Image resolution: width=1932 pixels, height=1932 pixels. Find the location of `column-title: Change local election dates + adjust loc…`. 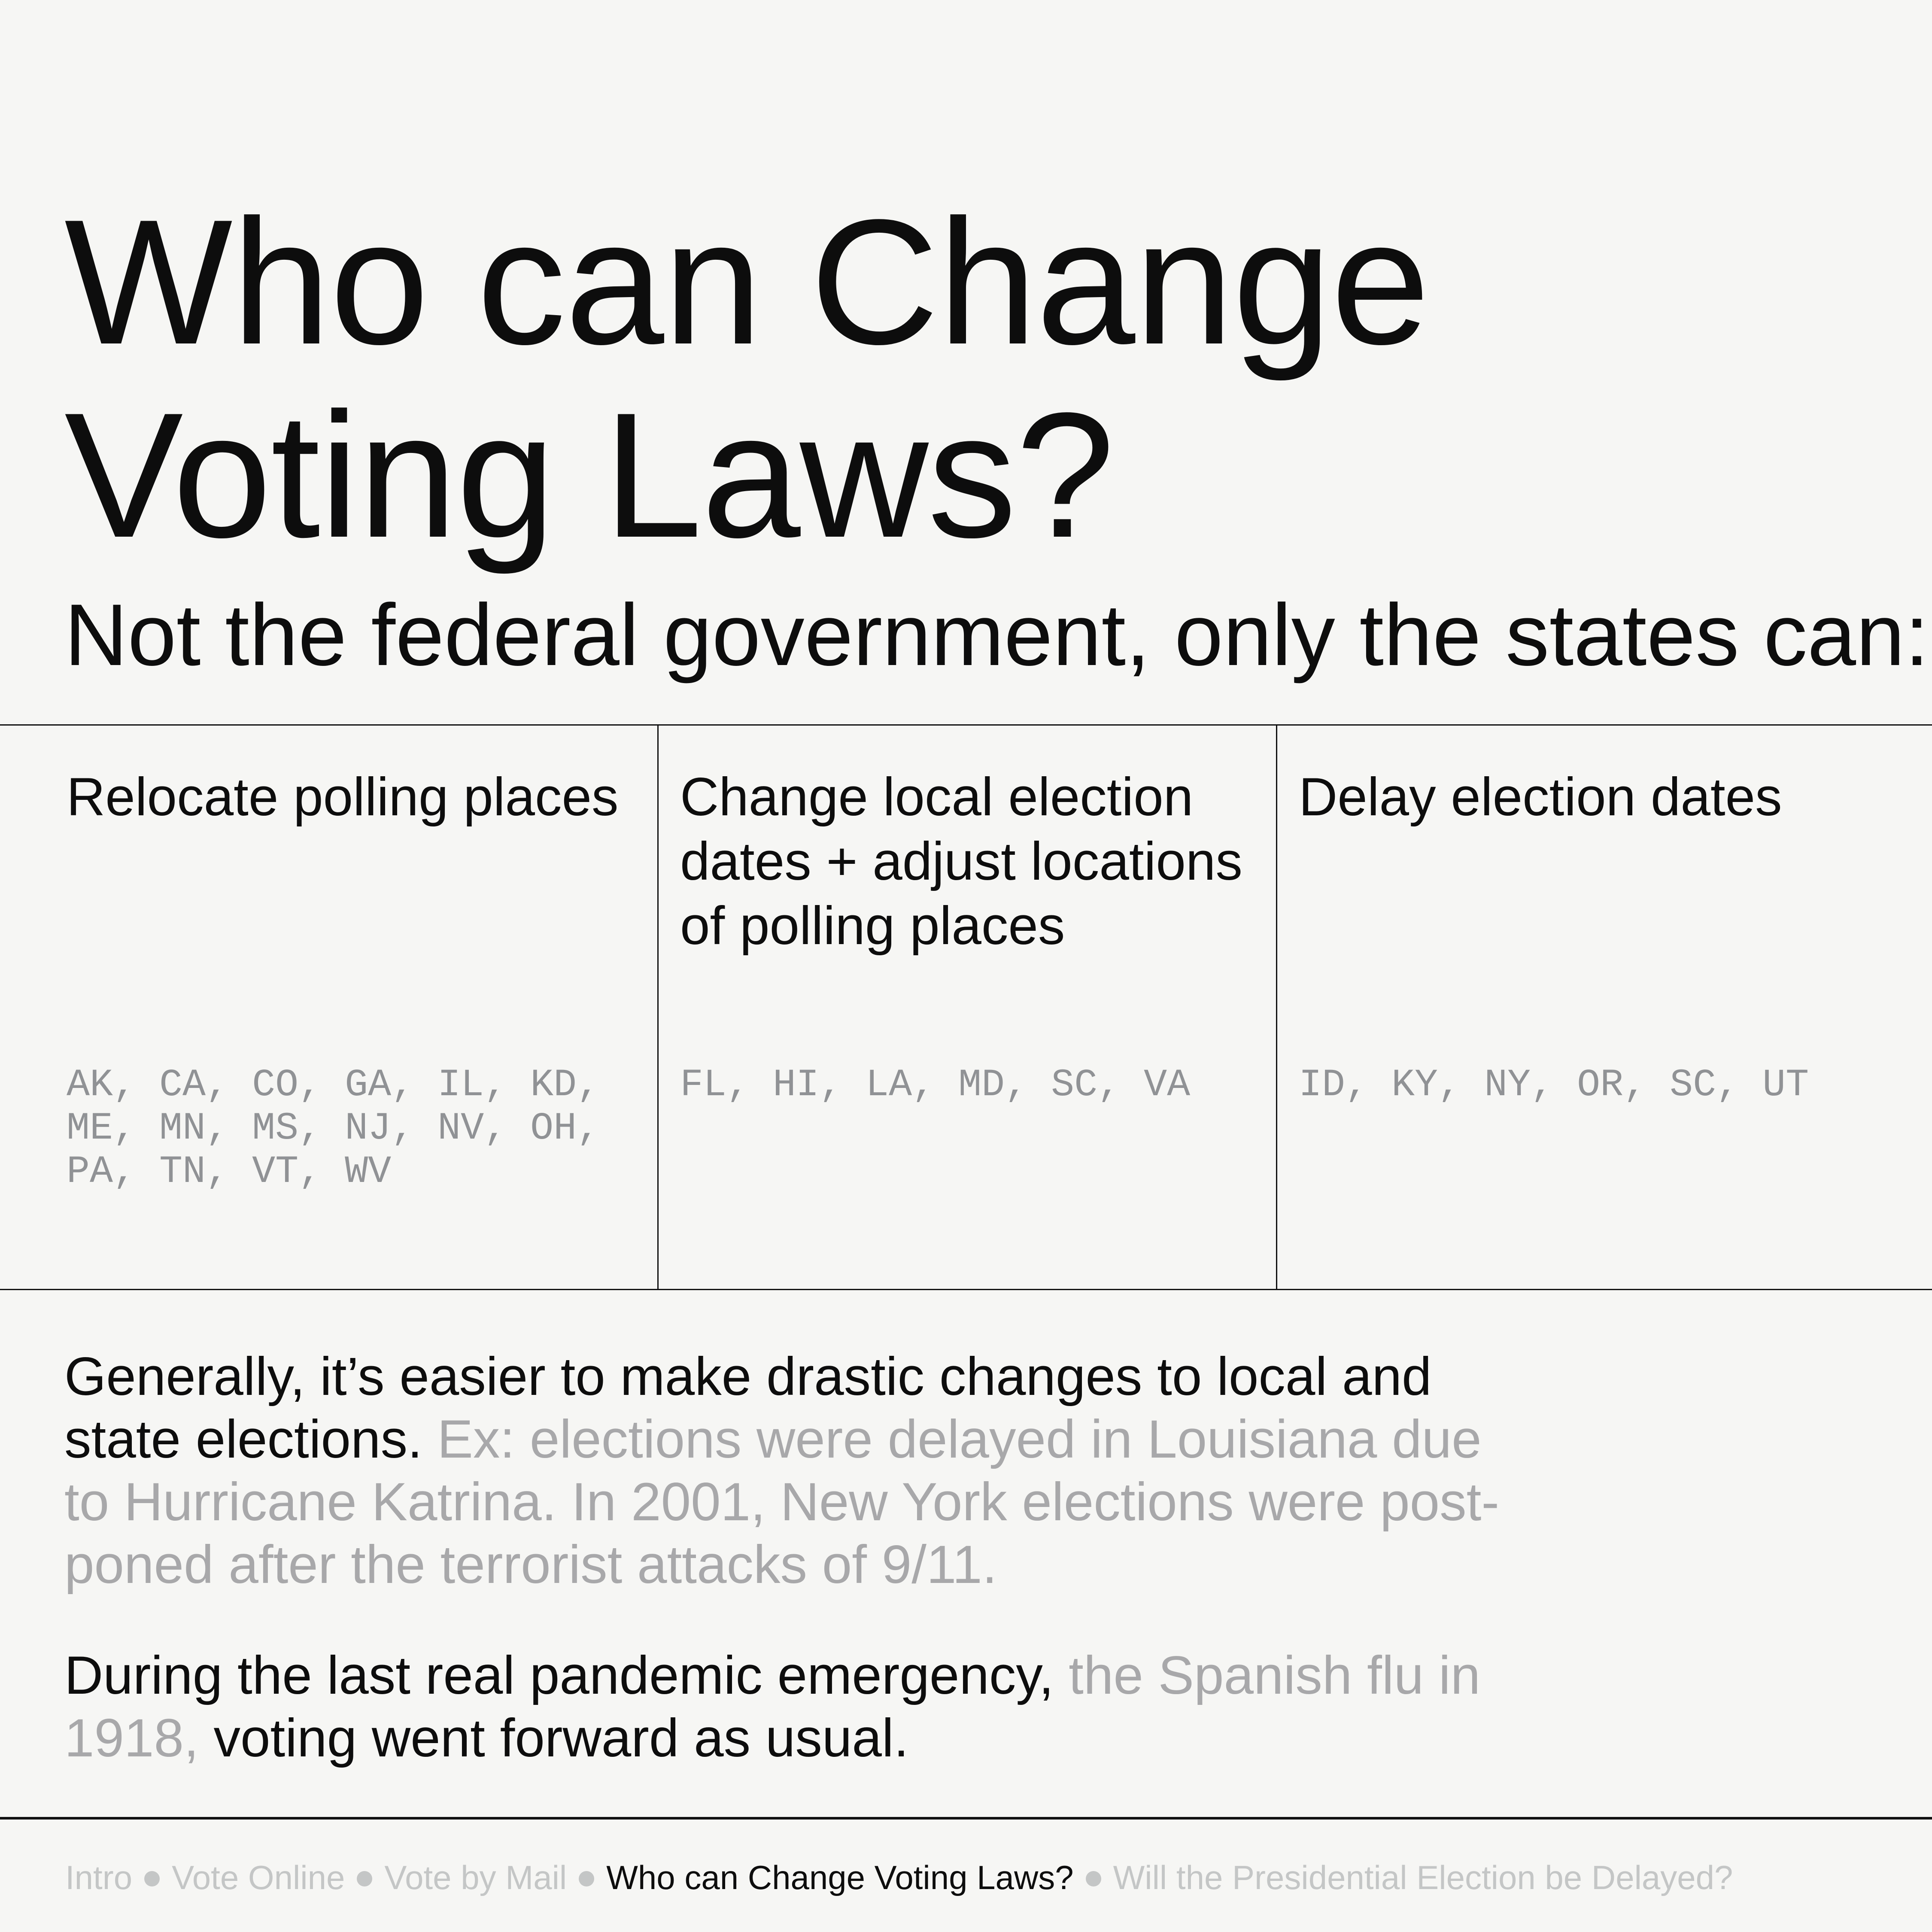

column-title: Change local election dates + adjust loc… is located at coordinates (961, 861).